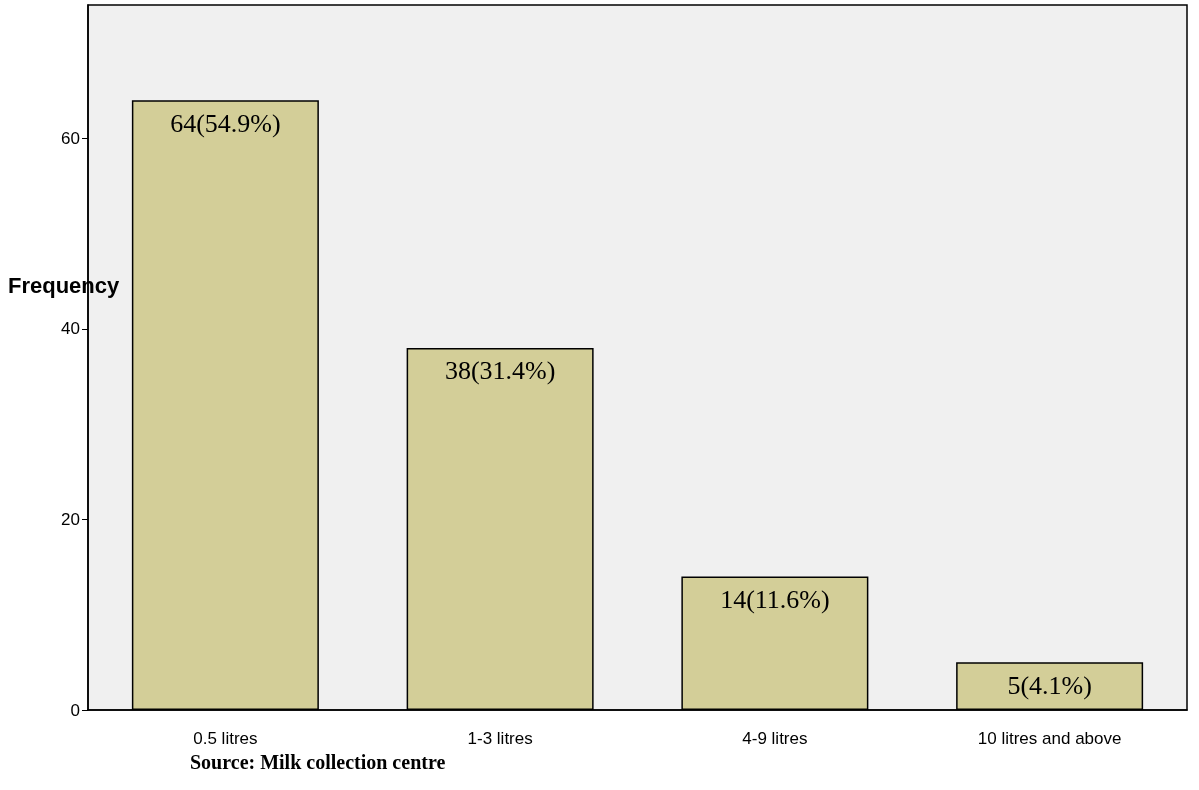  What do you see at coordinates (1049, 685) in the screenshot?
I see `data-label: 5(4.1%)` at bounding box center [1049, 685].